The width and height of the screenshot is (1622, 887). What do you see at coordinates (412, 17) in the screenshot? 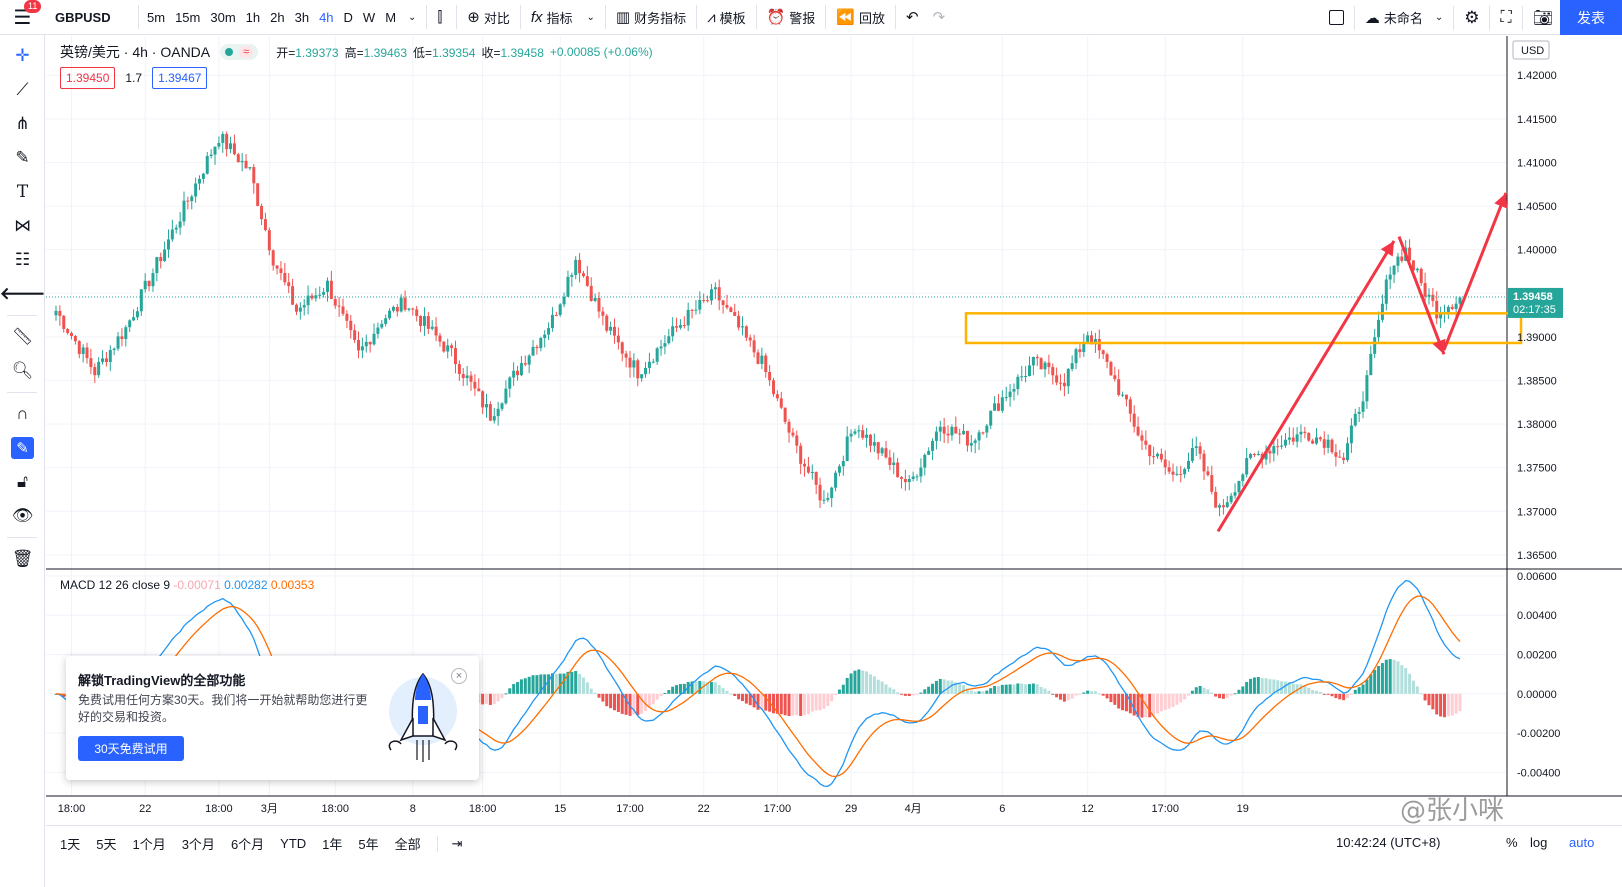
I see `timeframe-dropdown: ⌄` at bounding box center [412, 17].